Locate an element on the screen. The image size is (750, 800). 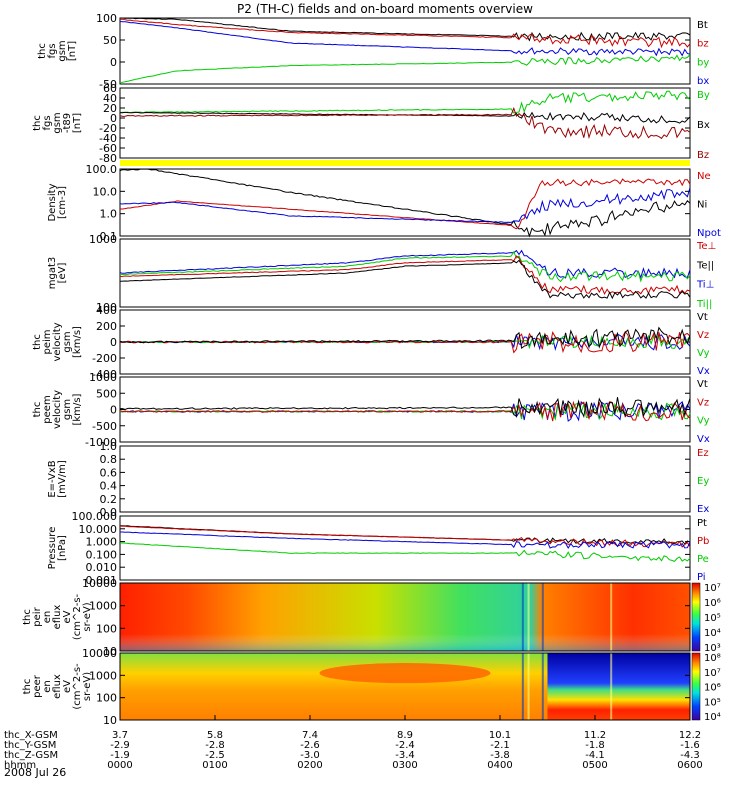
y-axis-label: peer is located at coordinates (37, 686).